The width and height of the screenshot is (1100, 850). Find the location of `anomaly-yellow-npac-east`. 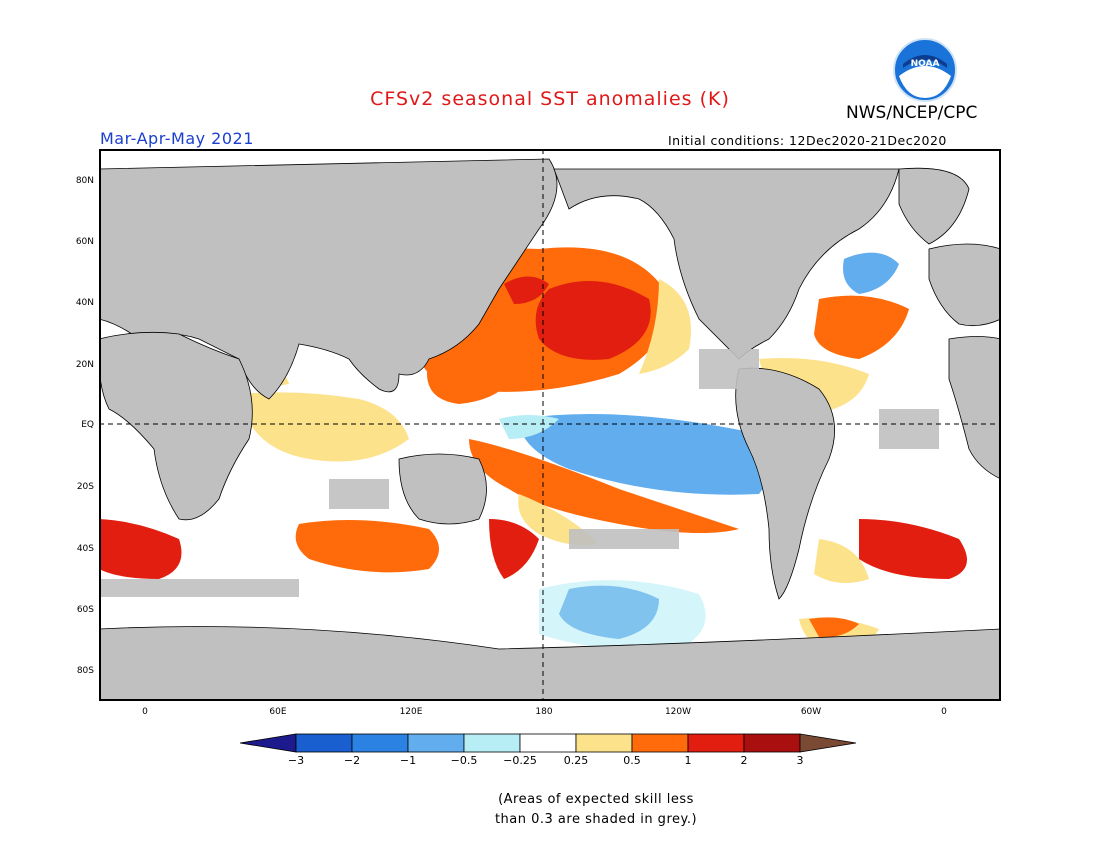

anomaly-yellow-npac-east is located at coordinates (665, 326).